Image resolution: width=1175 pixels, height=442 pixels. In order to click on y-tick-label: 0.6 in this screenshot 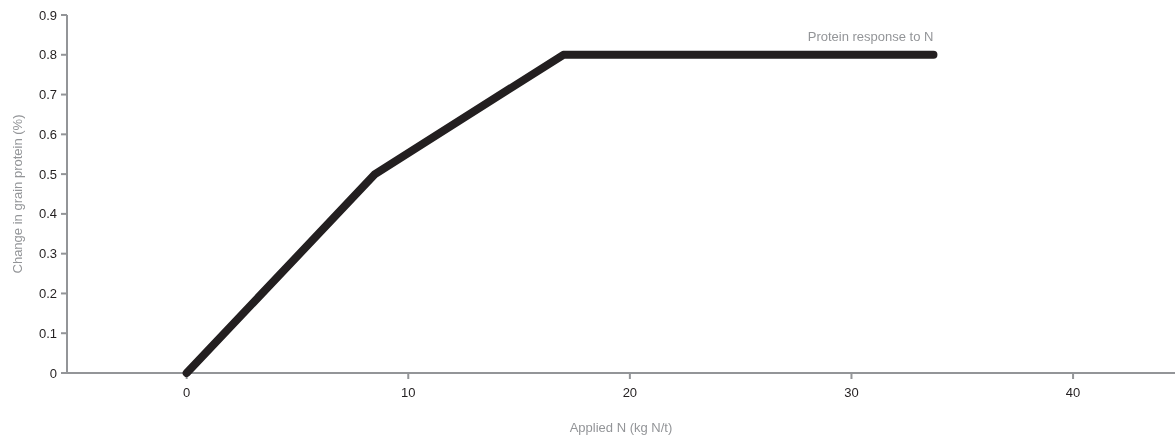, I will do `click(47, 134)`.